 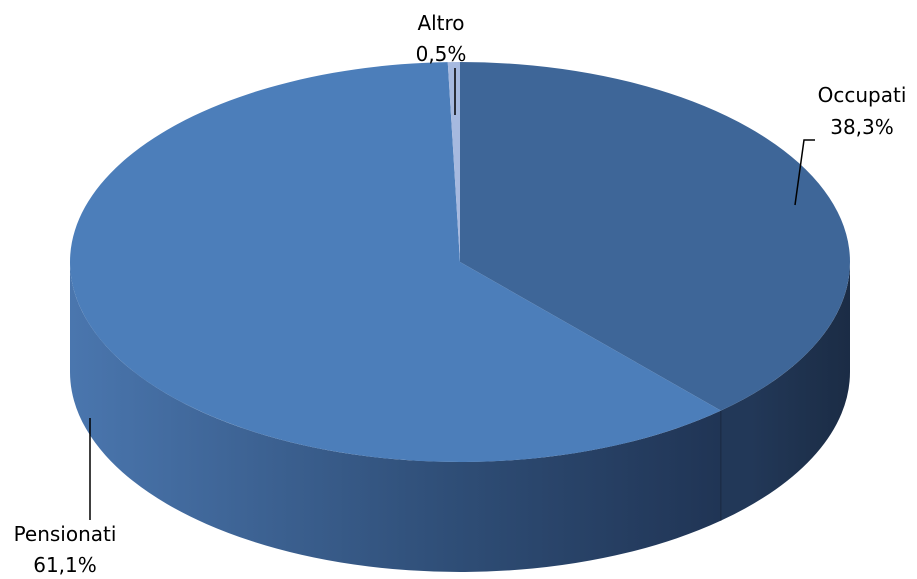 What do you see at coordinates (804, 172) in the screenshot?
I see `leader-line-occupati` at bounding box center [804, 172].